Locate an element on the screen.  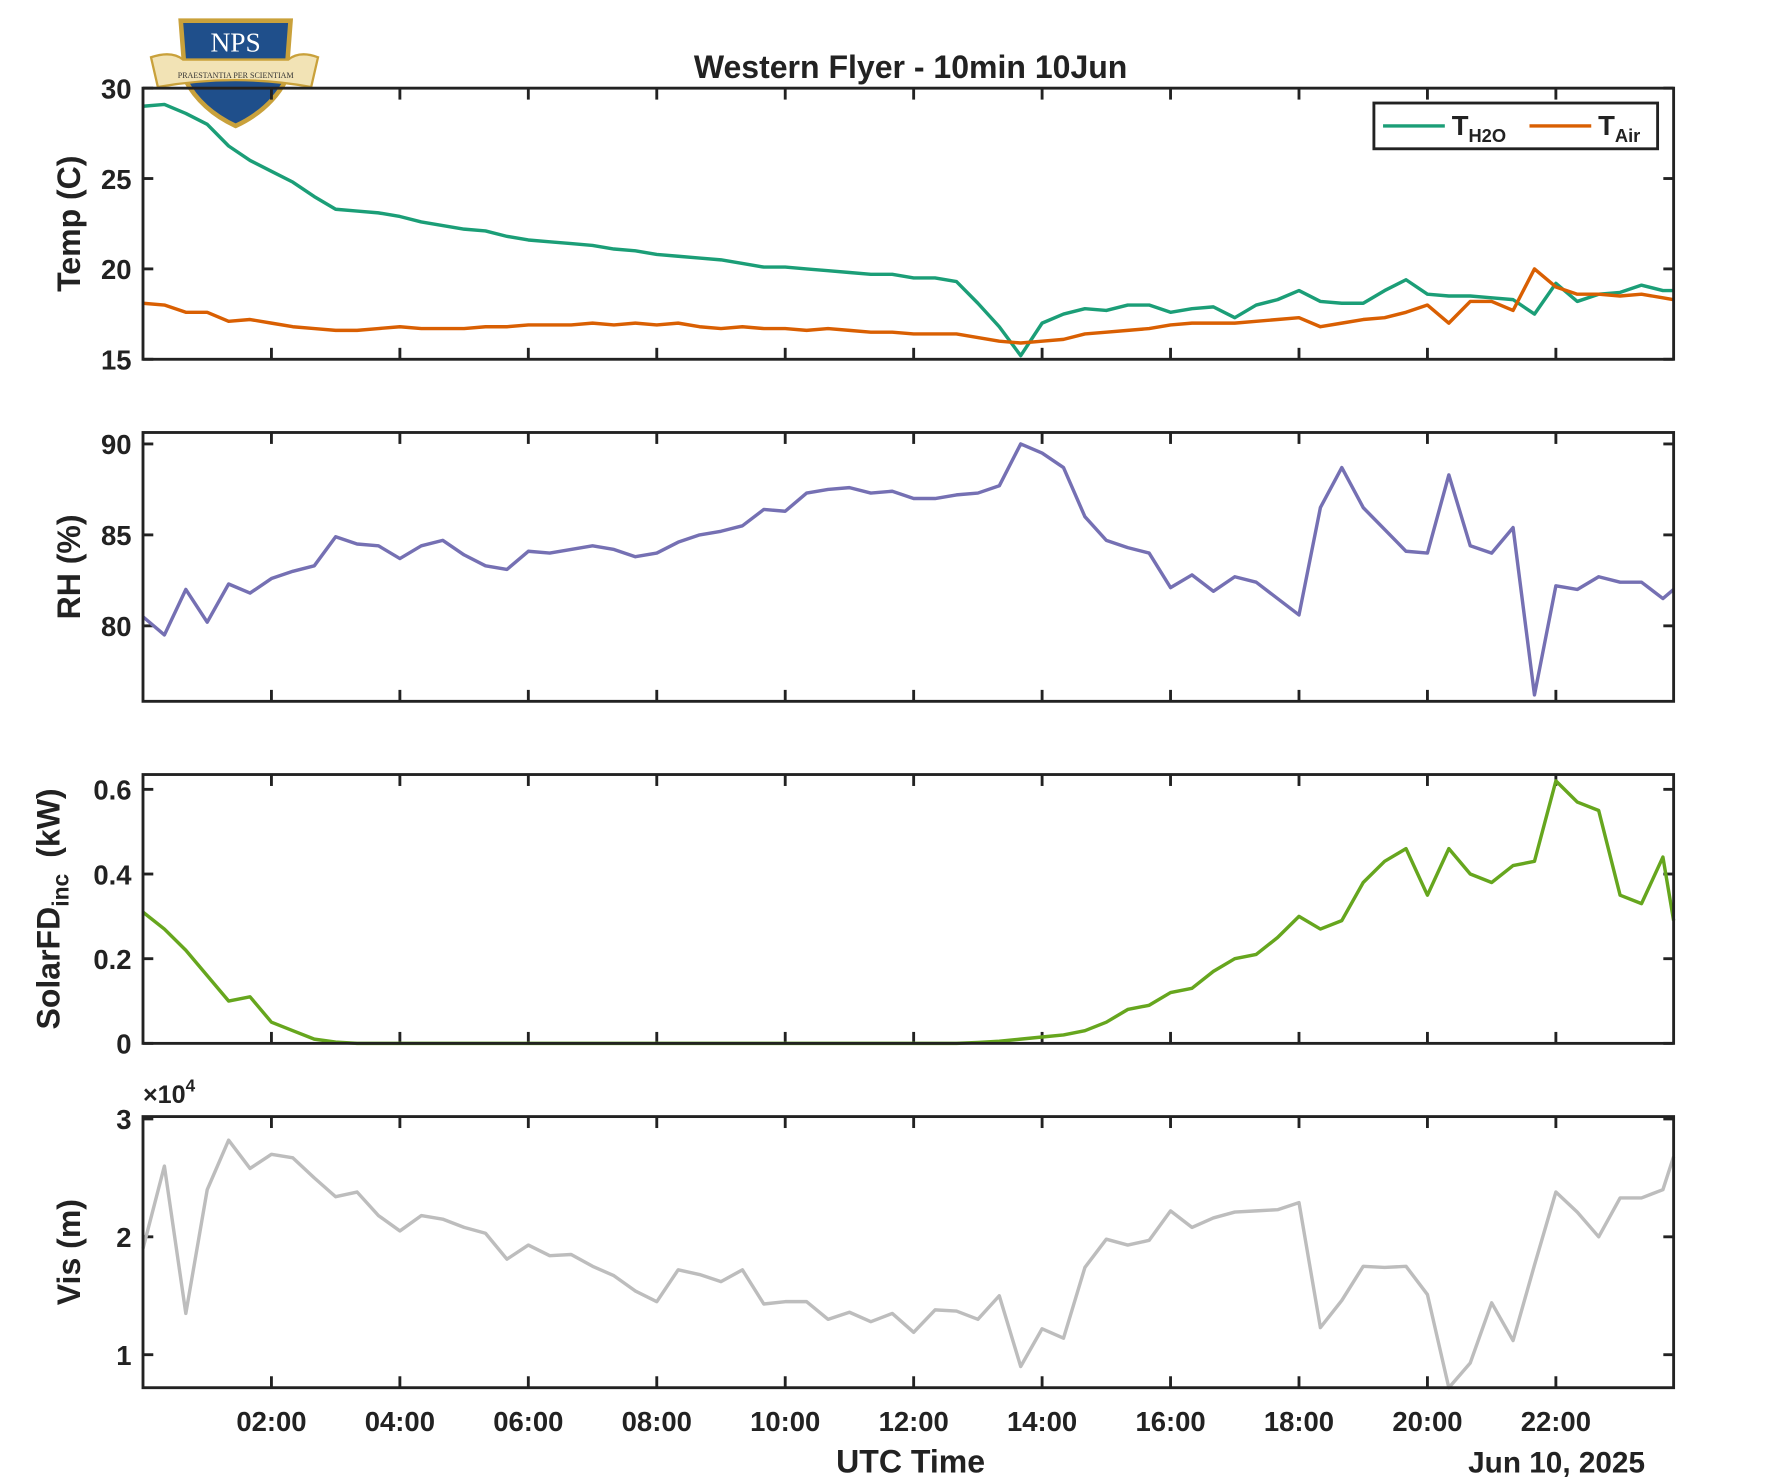
x-tick-label: 08:00 is located at coordinates (657, 1421).